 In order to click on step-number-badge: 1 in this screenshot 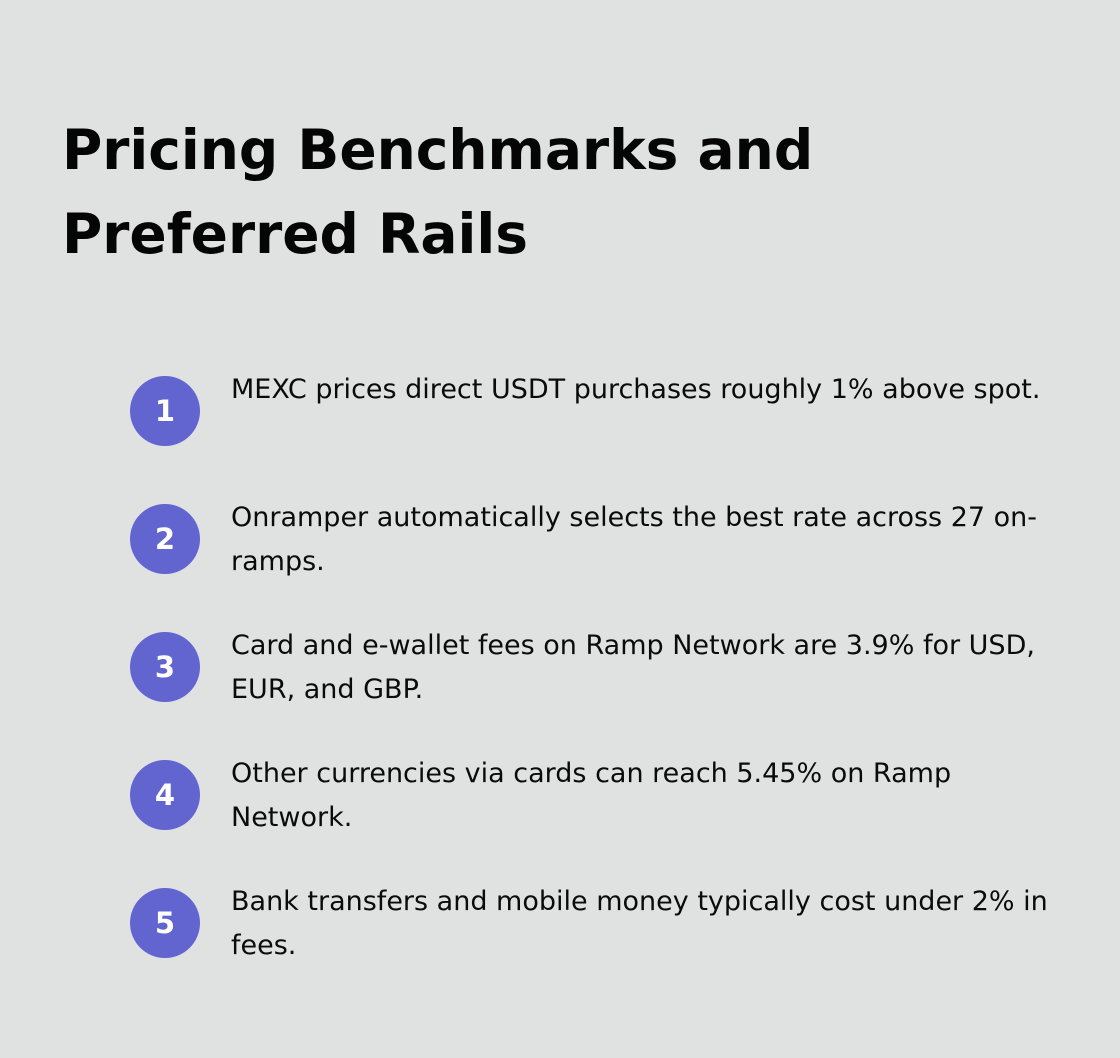, I will do `click(165, 411)`.